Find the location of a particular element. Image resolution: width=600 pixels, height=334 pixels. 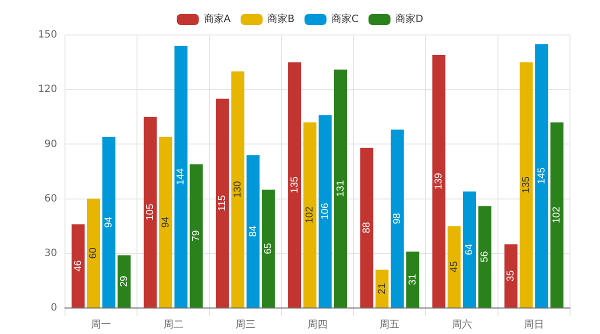

data-label: 115 is located at coordinates (222, 203).